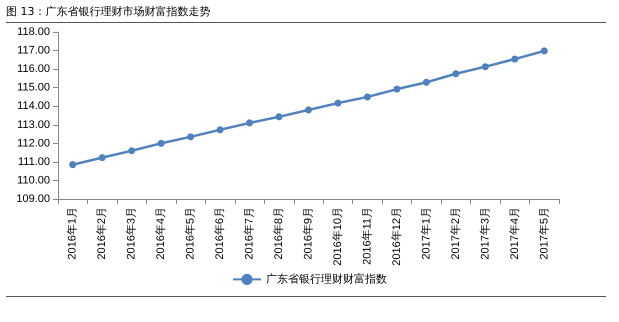 This screenshot has width=619, height=322. Describe the element at coordinates (396, 236) in the screenshot. I see `x-tick-label: 2016年12月` at that location.